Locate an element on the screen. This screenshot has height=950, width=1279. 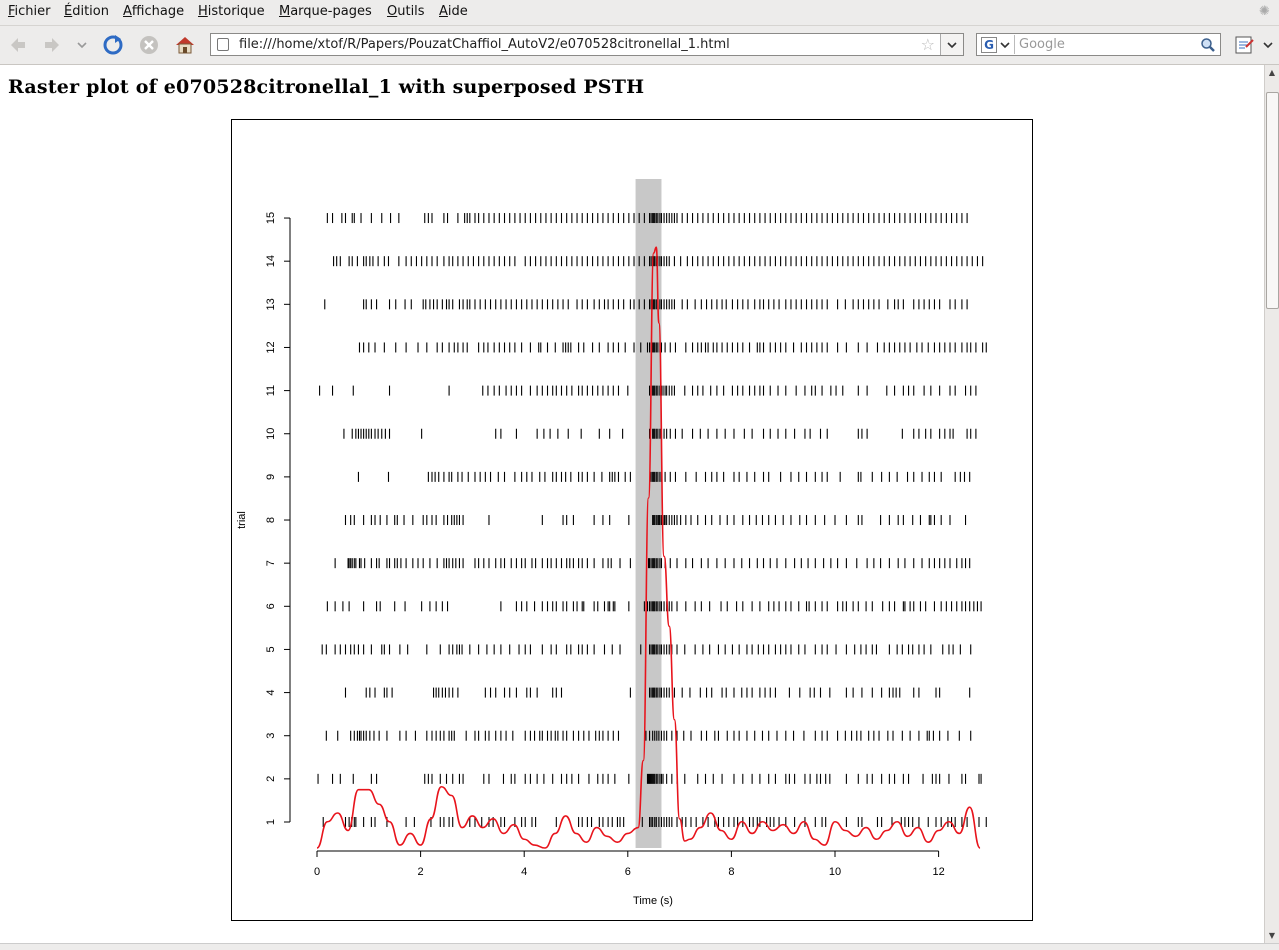
y-tick-label: 8 is located at coordinates (271, 520).